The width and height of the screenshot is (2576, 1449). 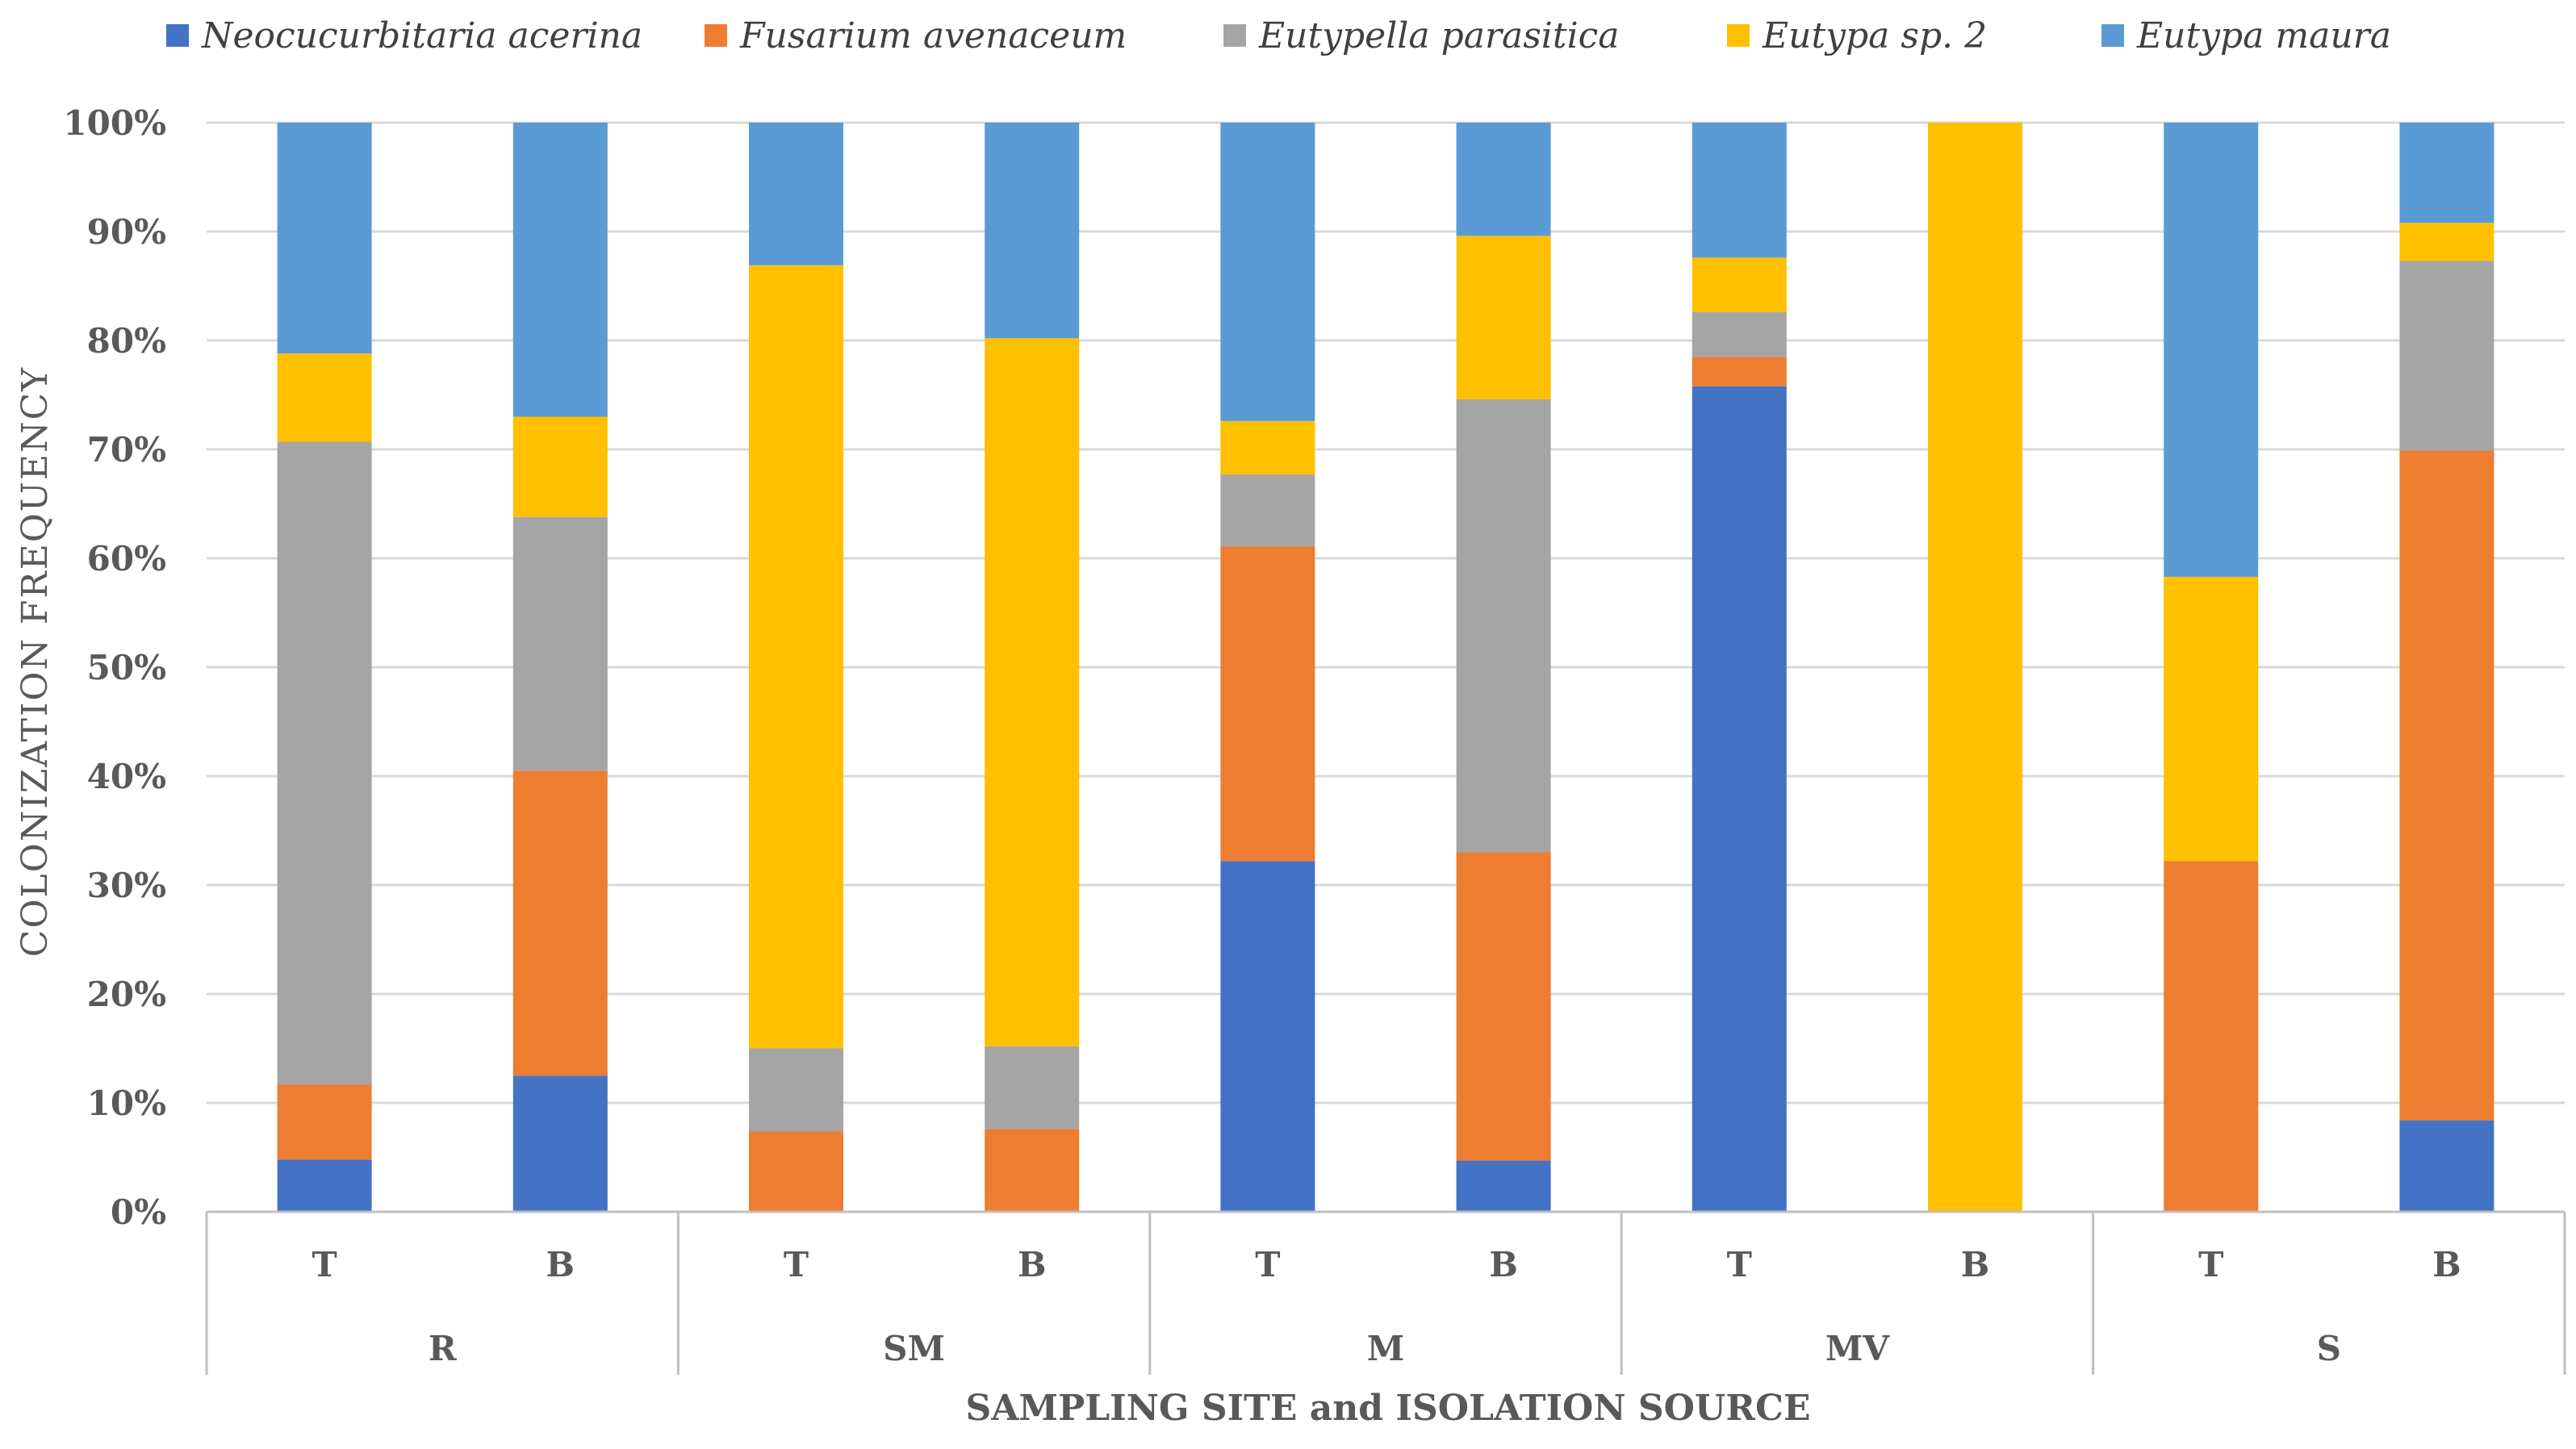 I want to click on legend-item-neocucurbitaria-acerina: Neocucurbitaria acerina, so click(x=404, y=35).